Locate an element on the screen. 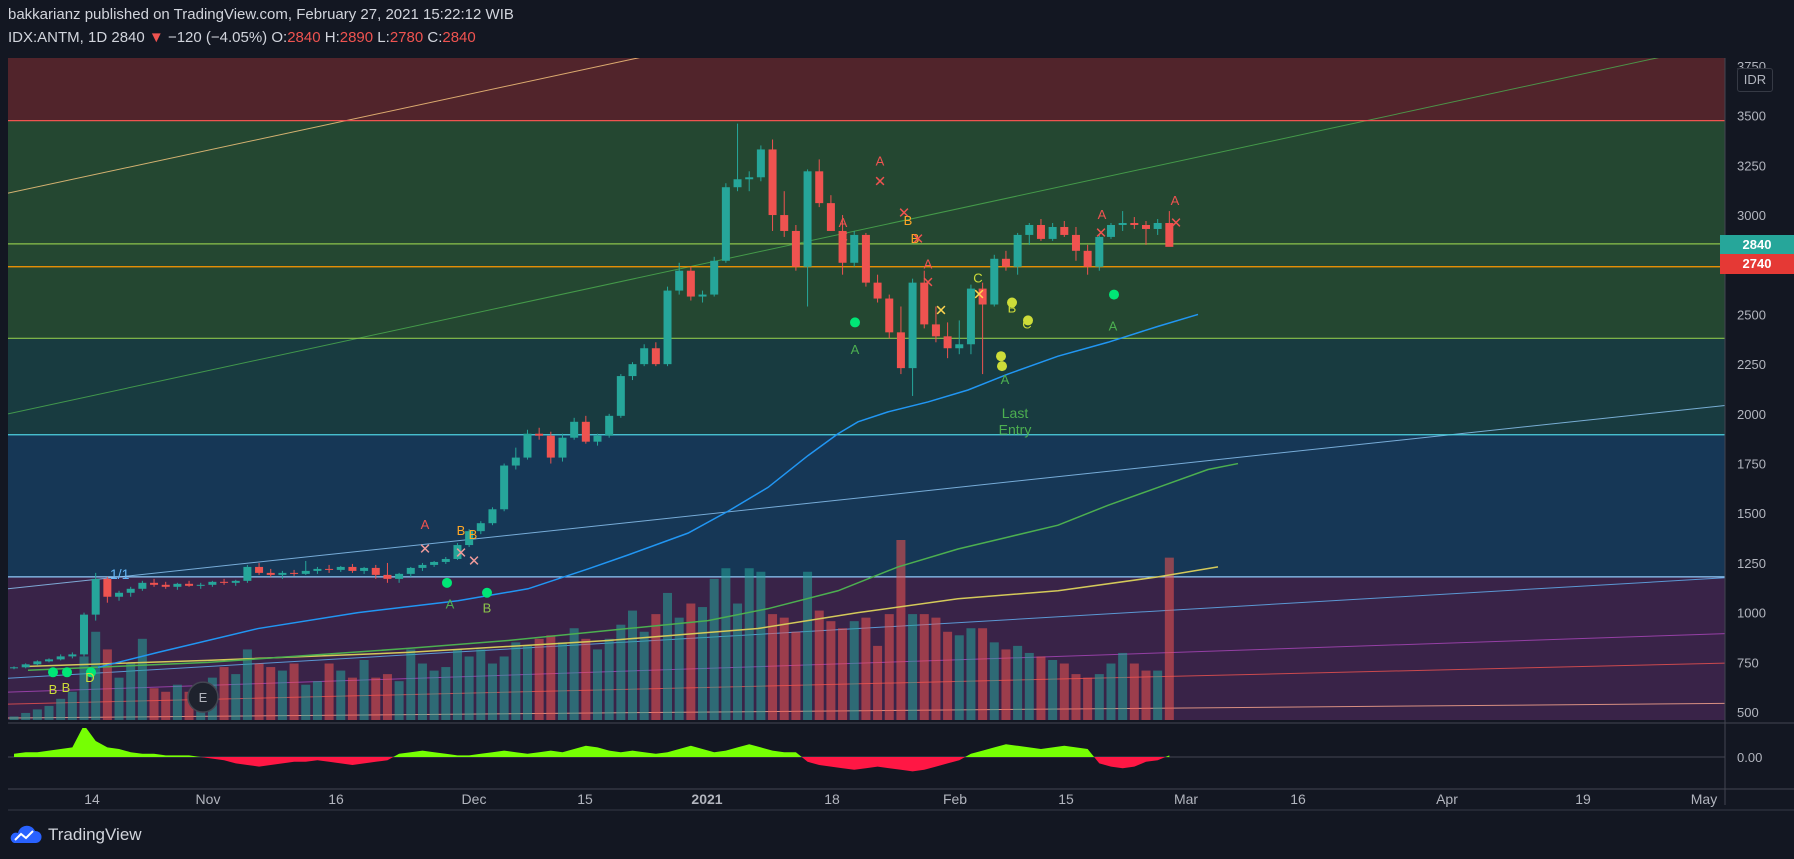  close-label: C: is located at coordinates (435, 37).